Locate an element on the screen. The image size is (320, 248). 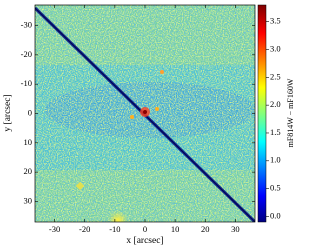
x-tick-label: 20 is located at coordinates (205, 229).